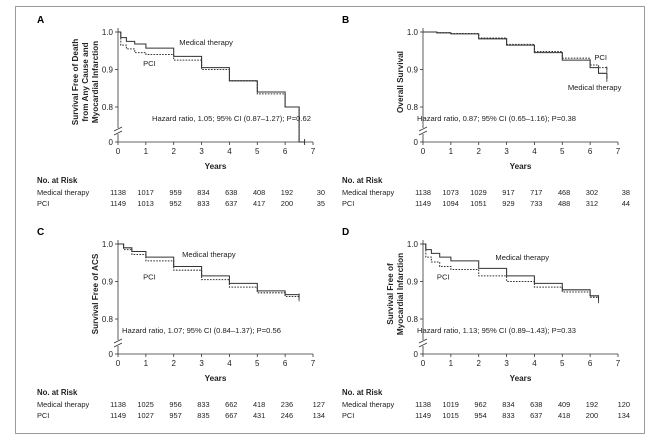  Describe the element at coordinates (75, 82) in the screenshot. I see `y-axis-label-line: Survival Free of Death` at that location.